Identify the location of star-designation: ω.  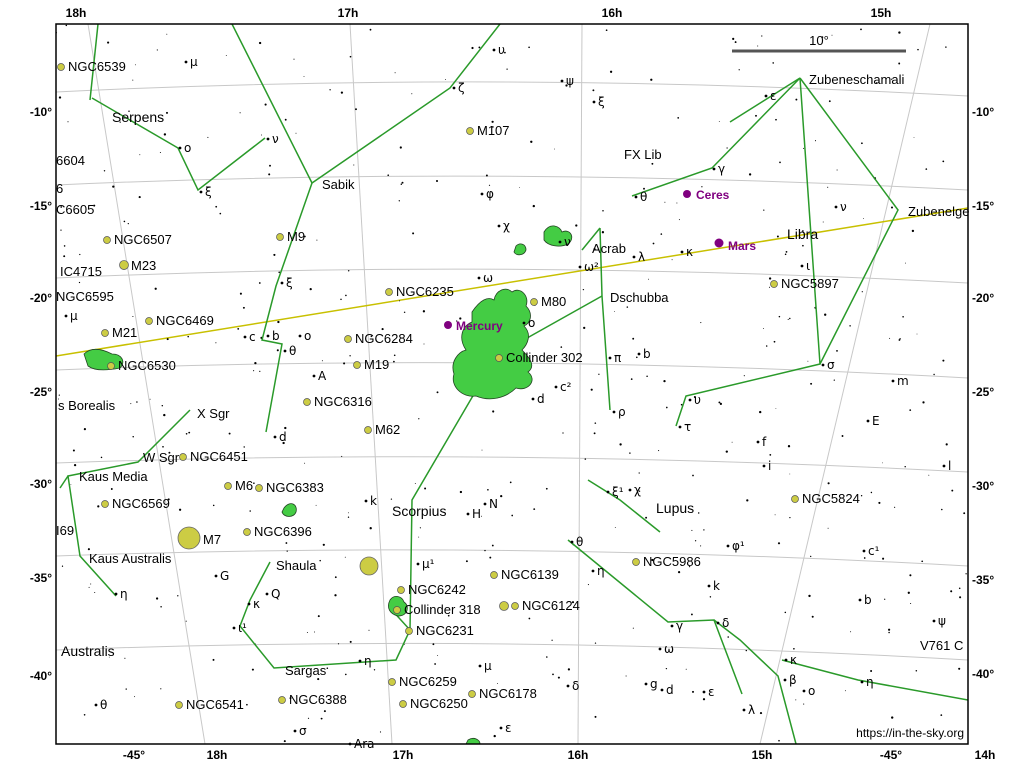
(669, 649).